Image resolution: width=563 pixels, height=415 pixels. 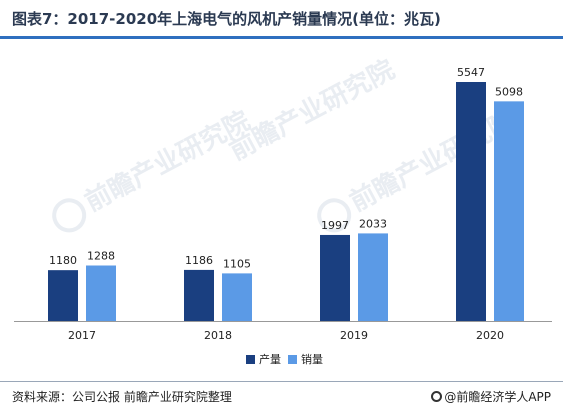 What do you see at coordinates (122, 397) in the screenshot?
I see `source-note: 资料来源：公司公报 前瞻产业研究院整理` at bounding box center [122, 397].